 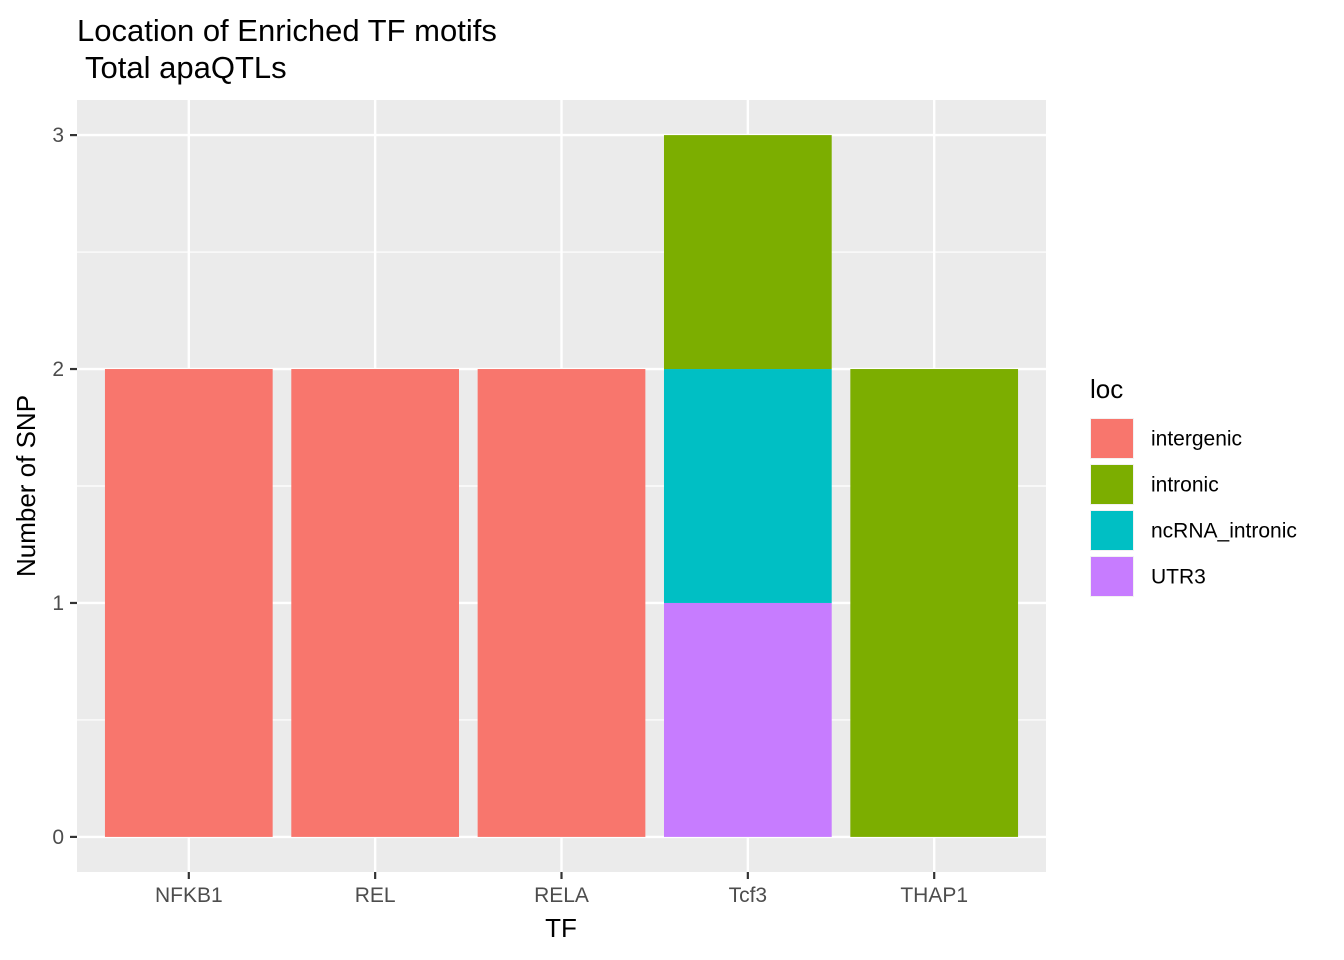 What do you see at coordinates (1178, 577) in the screenshot?
I see `legend-label-utr3: UTR3` at bounding box center [1178, 577].